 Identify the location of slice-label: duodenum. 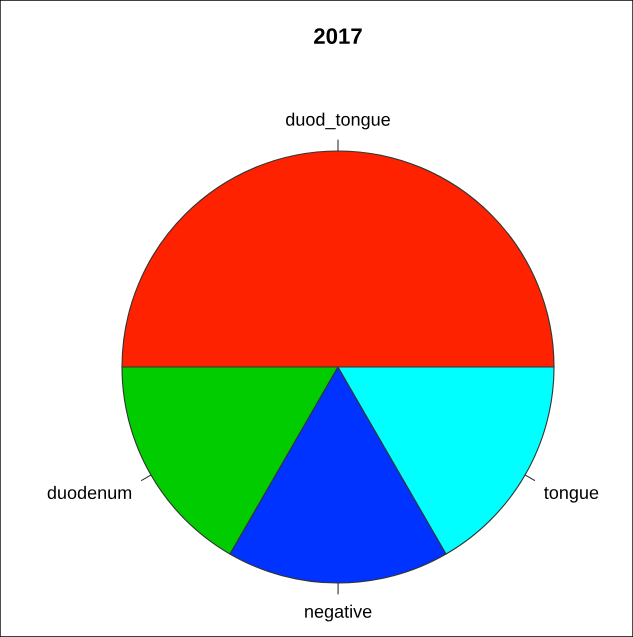
(90, 493).